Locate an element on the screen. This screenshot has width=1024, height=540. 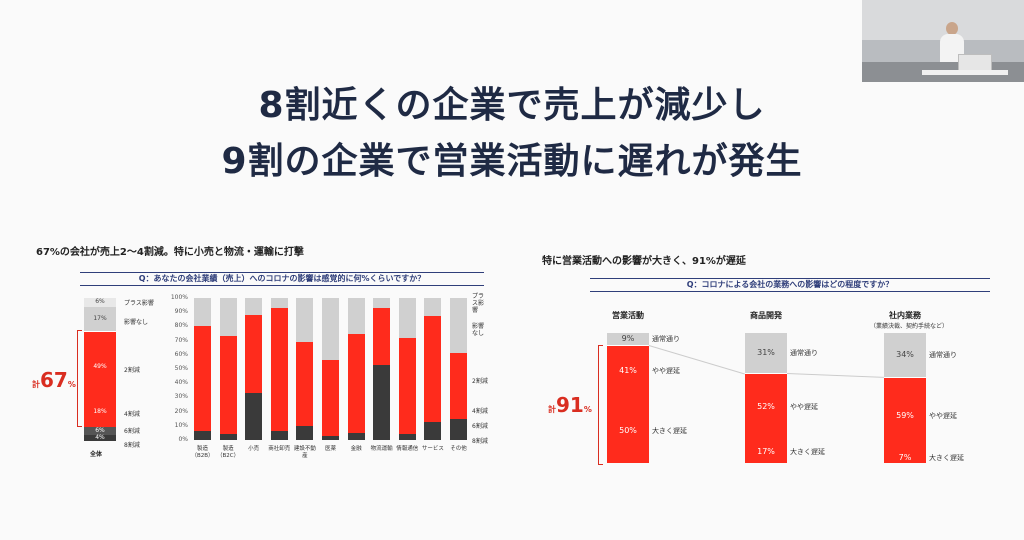
legend-none: 影響なし is located at coordinates (136, 322).